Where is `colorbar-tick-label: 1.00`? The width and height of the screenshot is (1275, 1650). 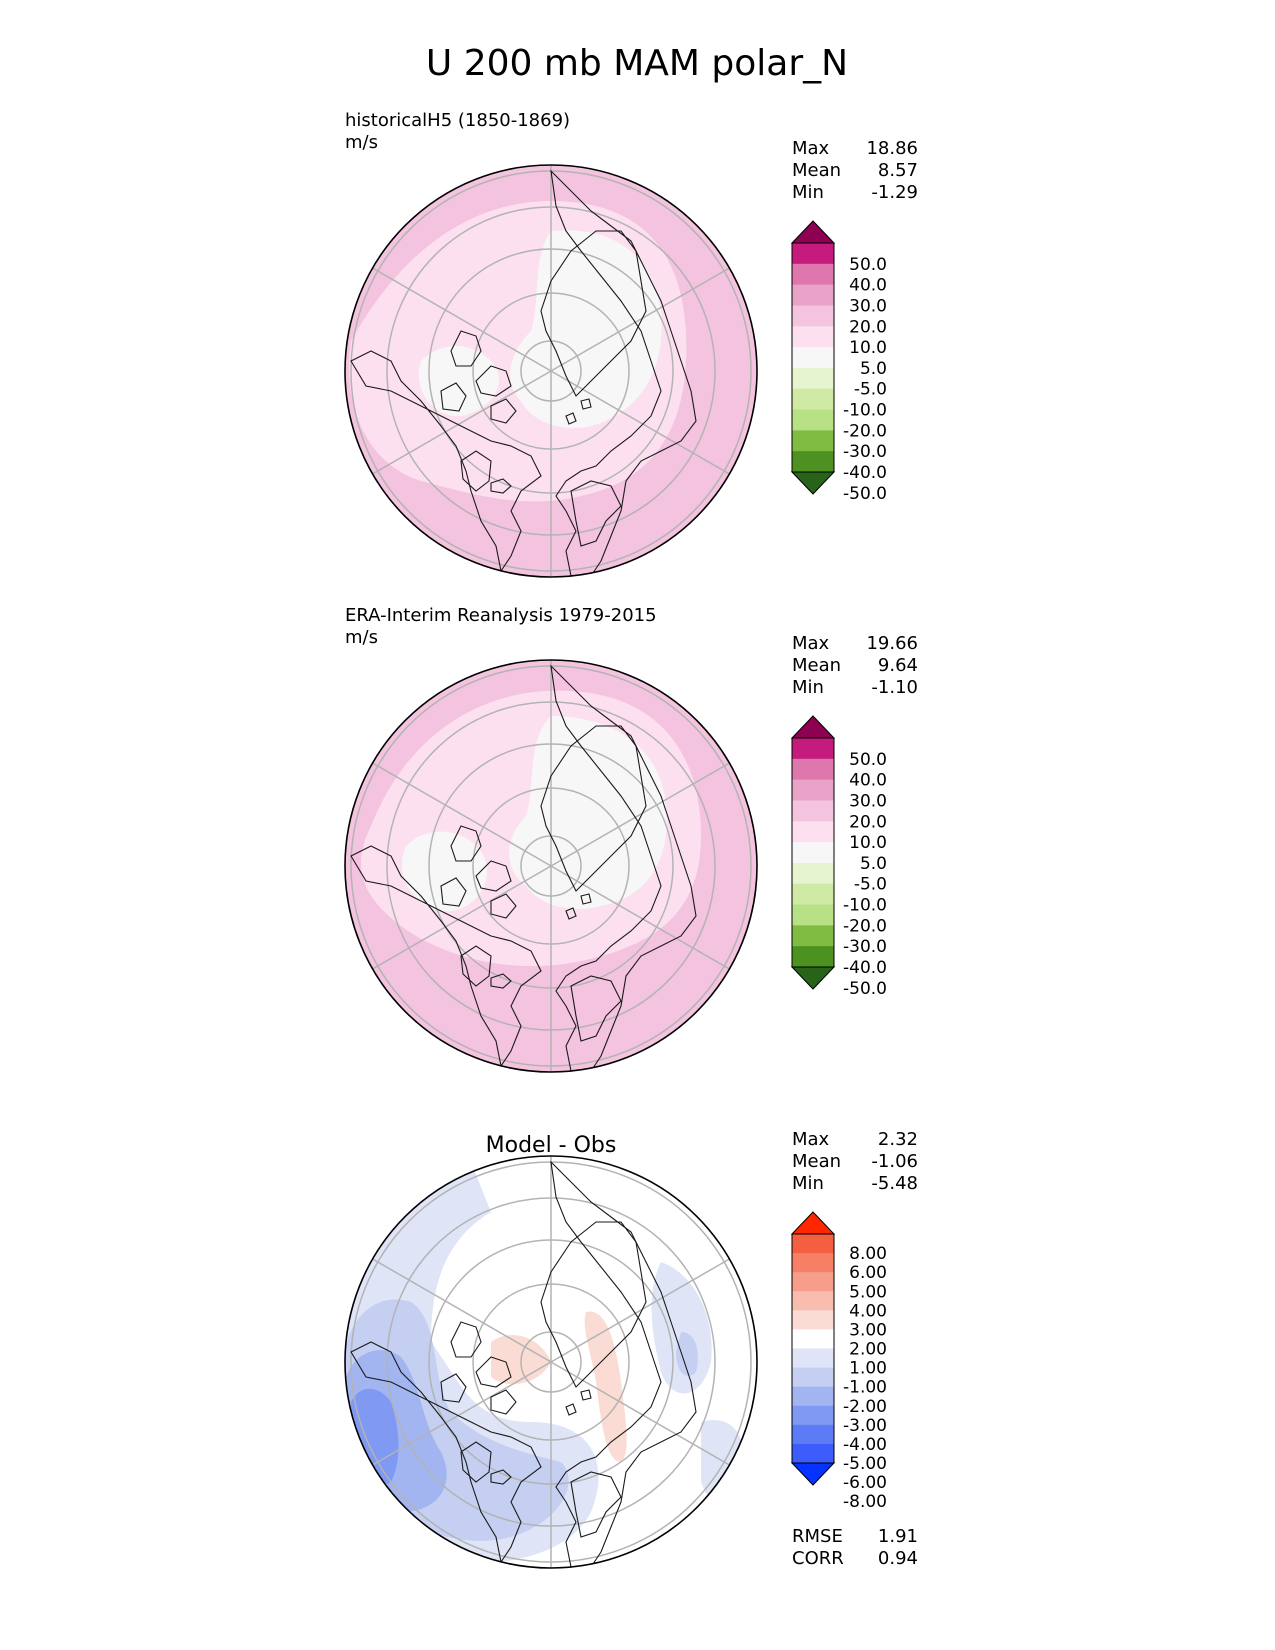
colorbar-tick-label: 1.00 is located at coordinates (868, 1369).